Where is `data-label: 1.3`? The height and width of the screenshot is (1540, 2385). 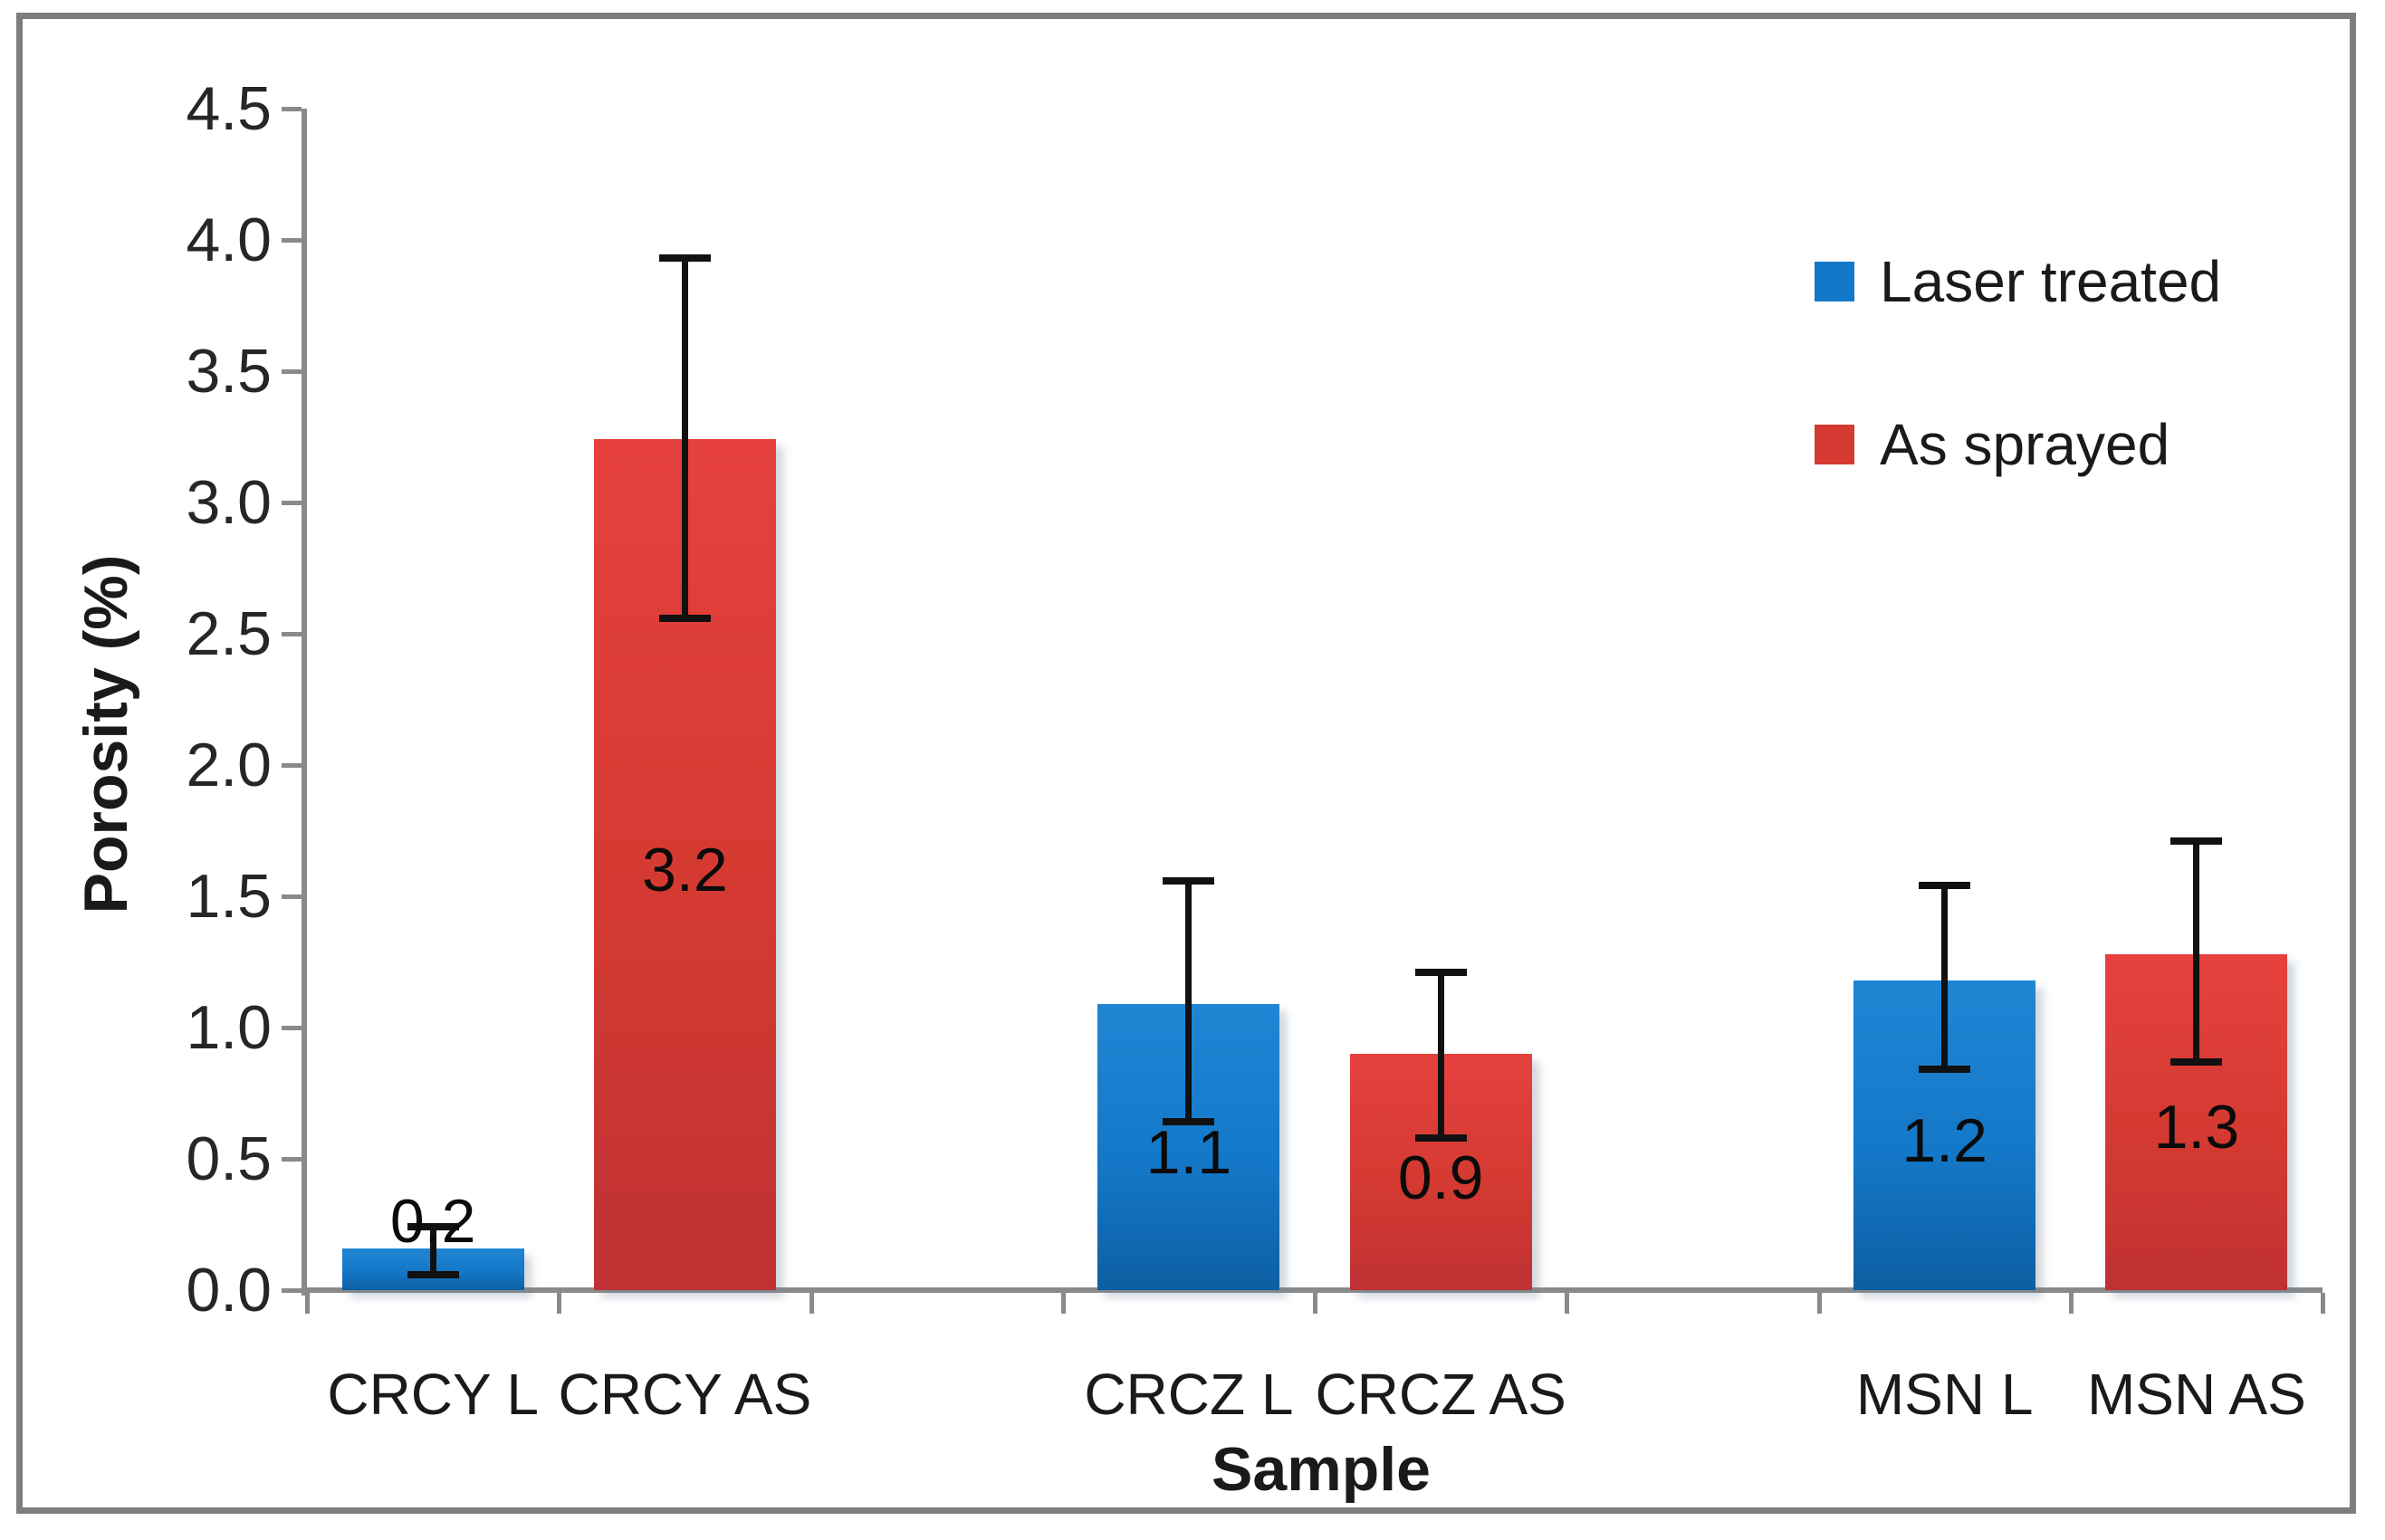 data-label: 1.3 is located at coordinates (2196, 1127).